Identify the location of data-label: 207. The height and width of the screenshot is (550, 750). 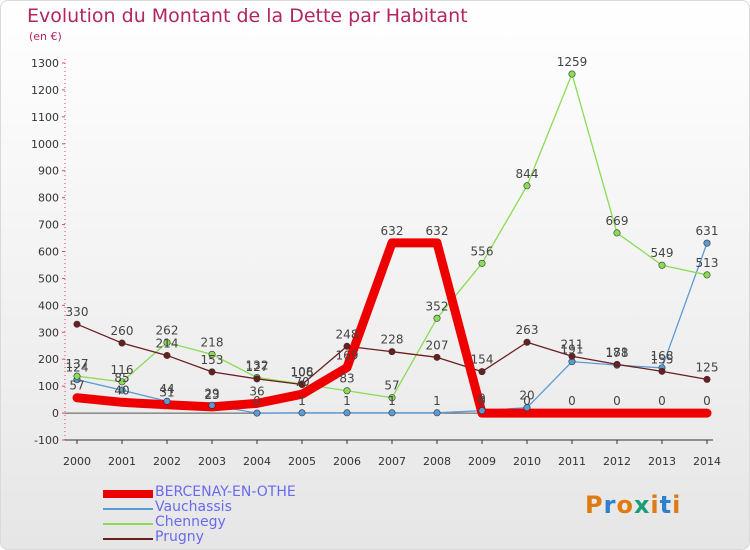
(437, 345).